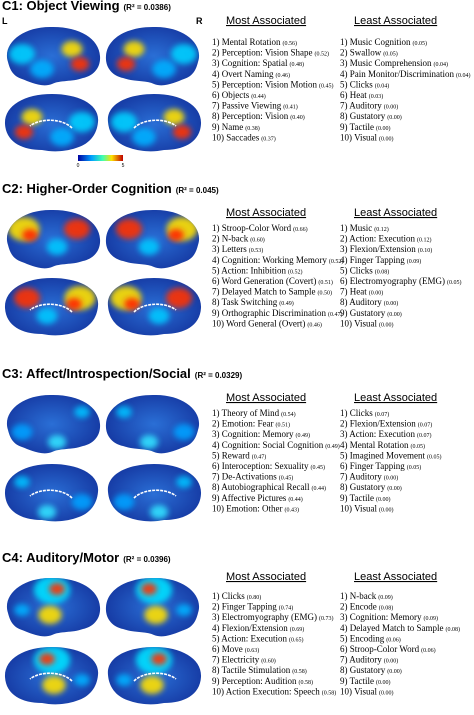 This screenshot has width=474, height=715. I want to click on list-item: 2) Finger Tapping (0.74), so click(252, 607).